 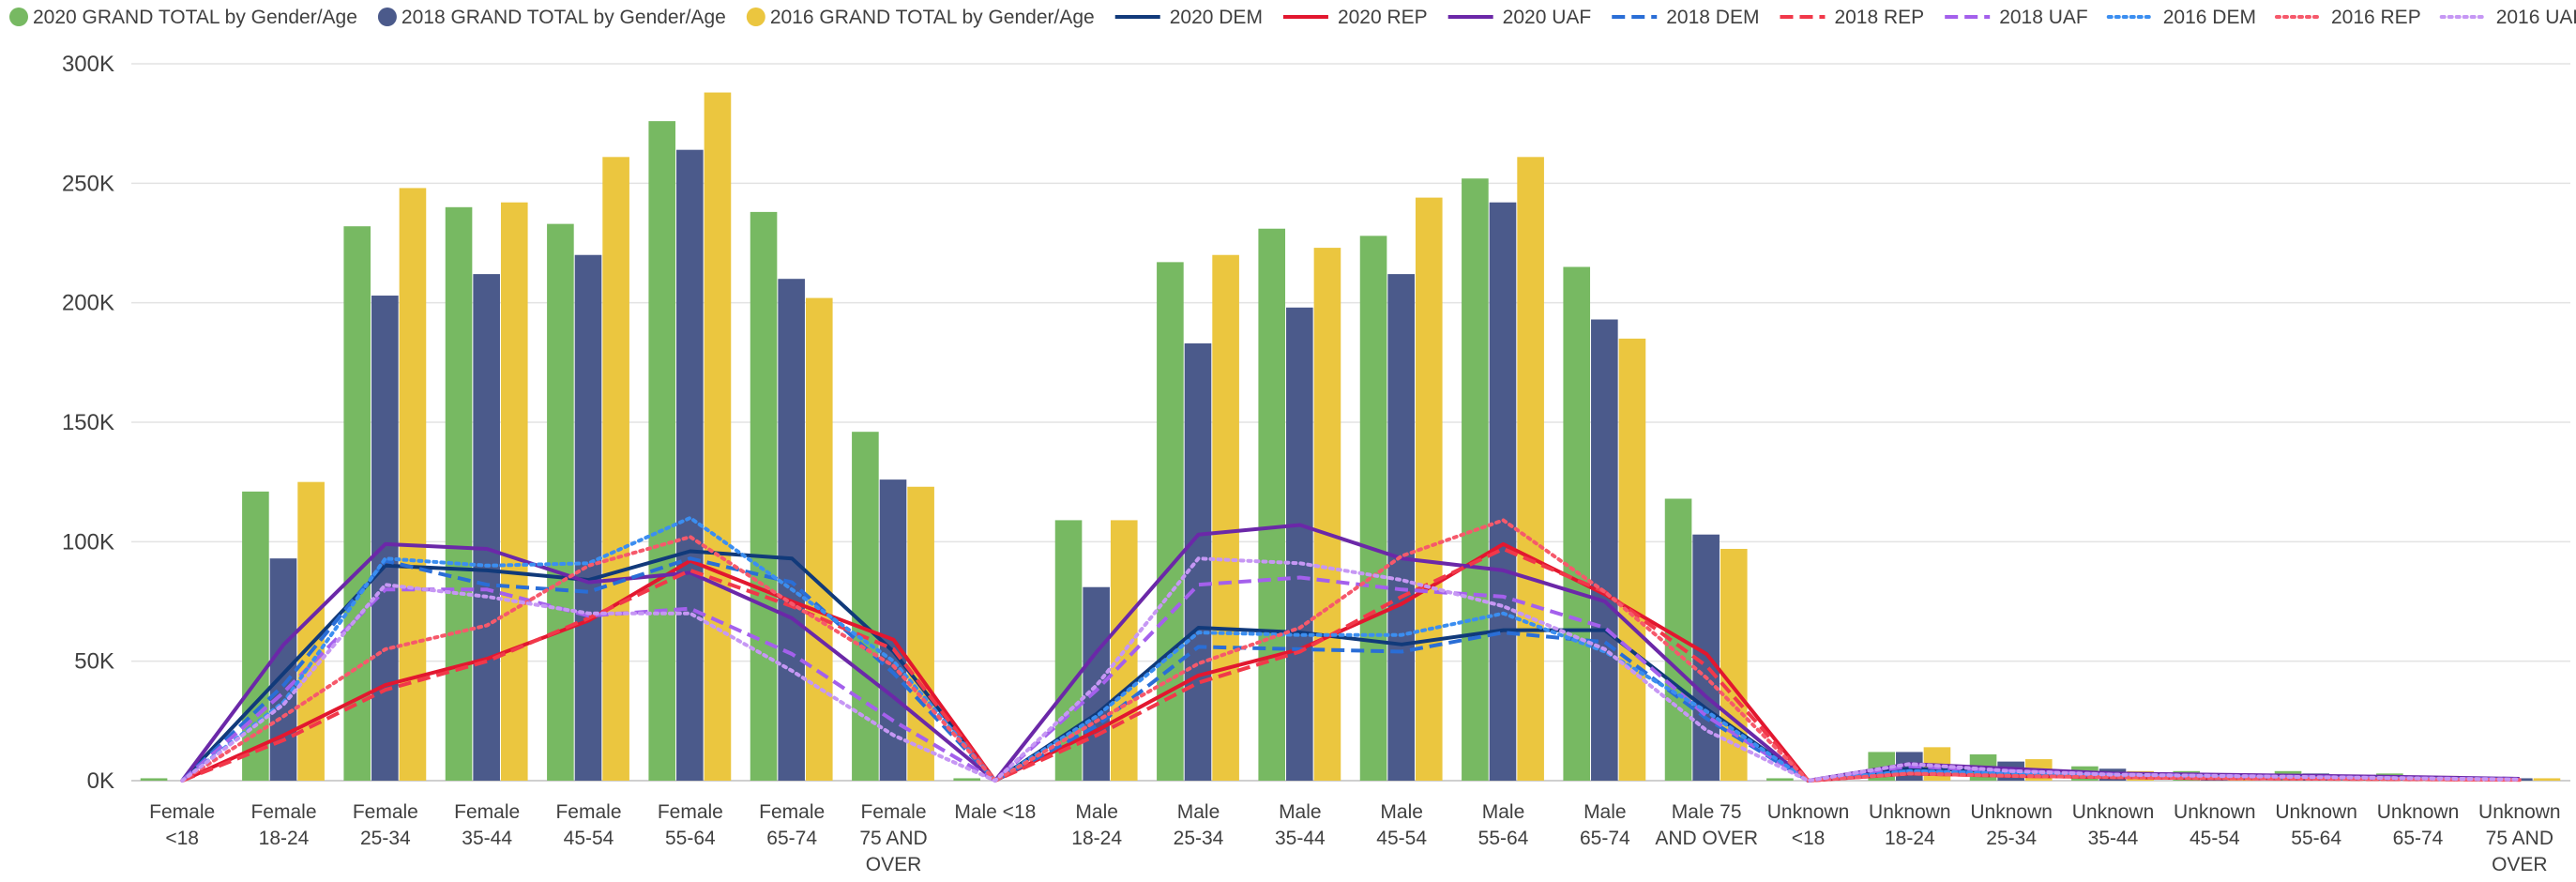 What do you see at coordinates (88, 183) in the screenshot?
I see `y-tick-label: 250K` at bounding box center [88, 183].